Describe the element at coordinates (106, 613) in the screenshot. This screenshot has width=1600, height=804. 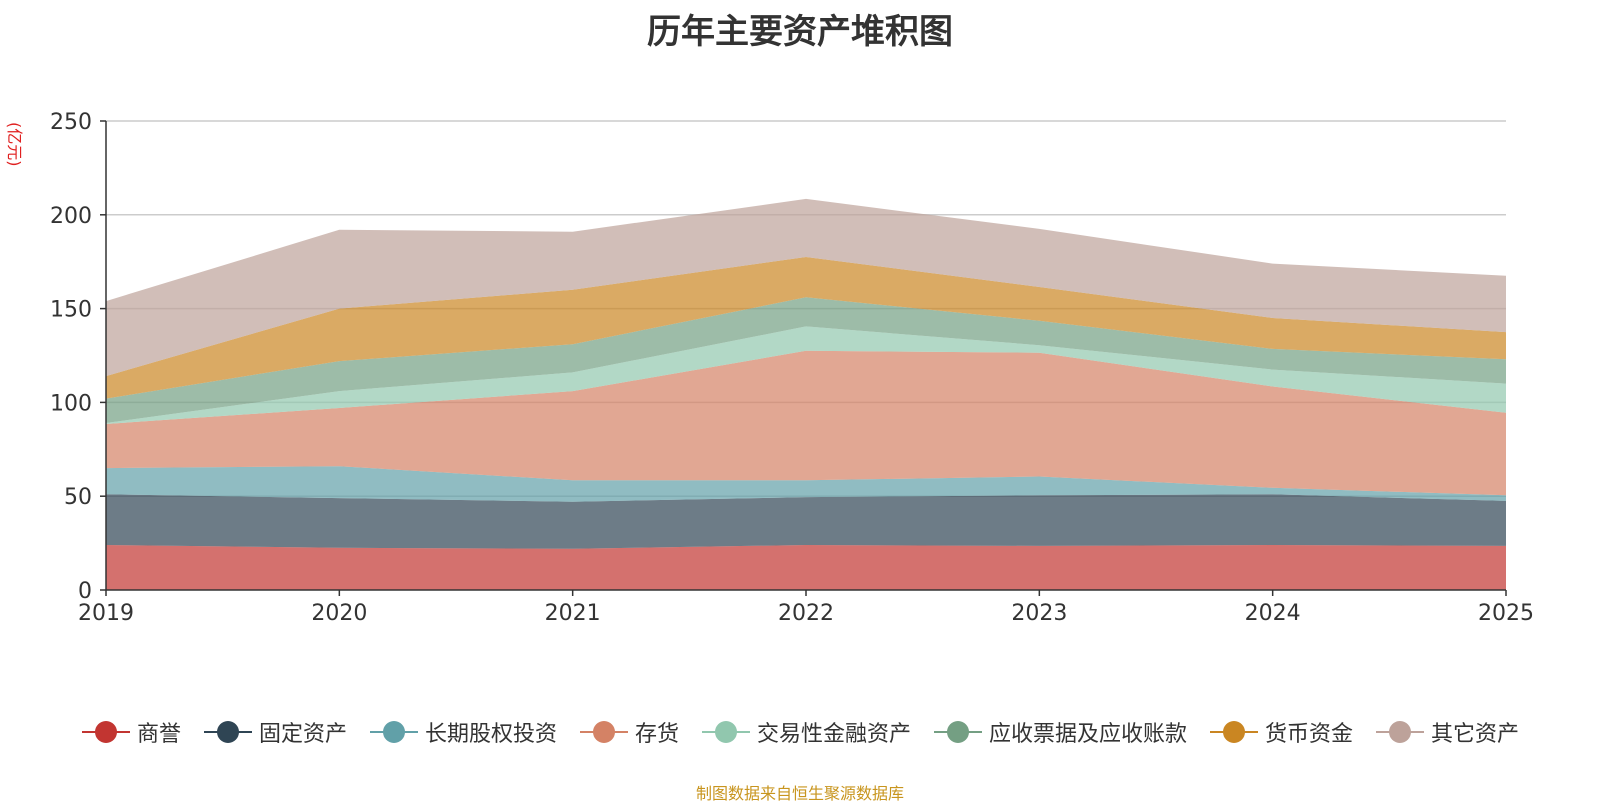
I see `x-tick-label-2019: 2019` at that location.